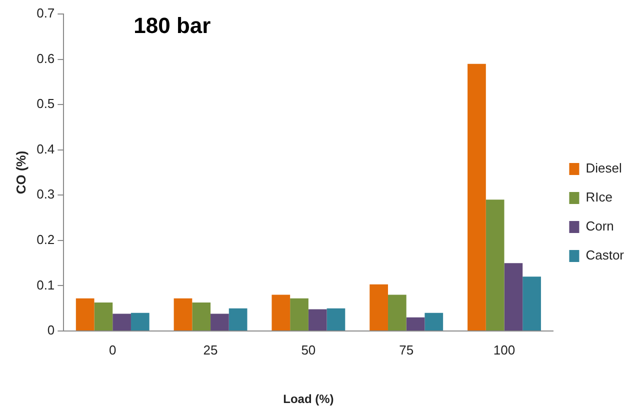 This screenshot has height=419, width=644. Describe the element at coordinates (406, 350) in the screenshot. I see `x-tick-label: 75` at that location.